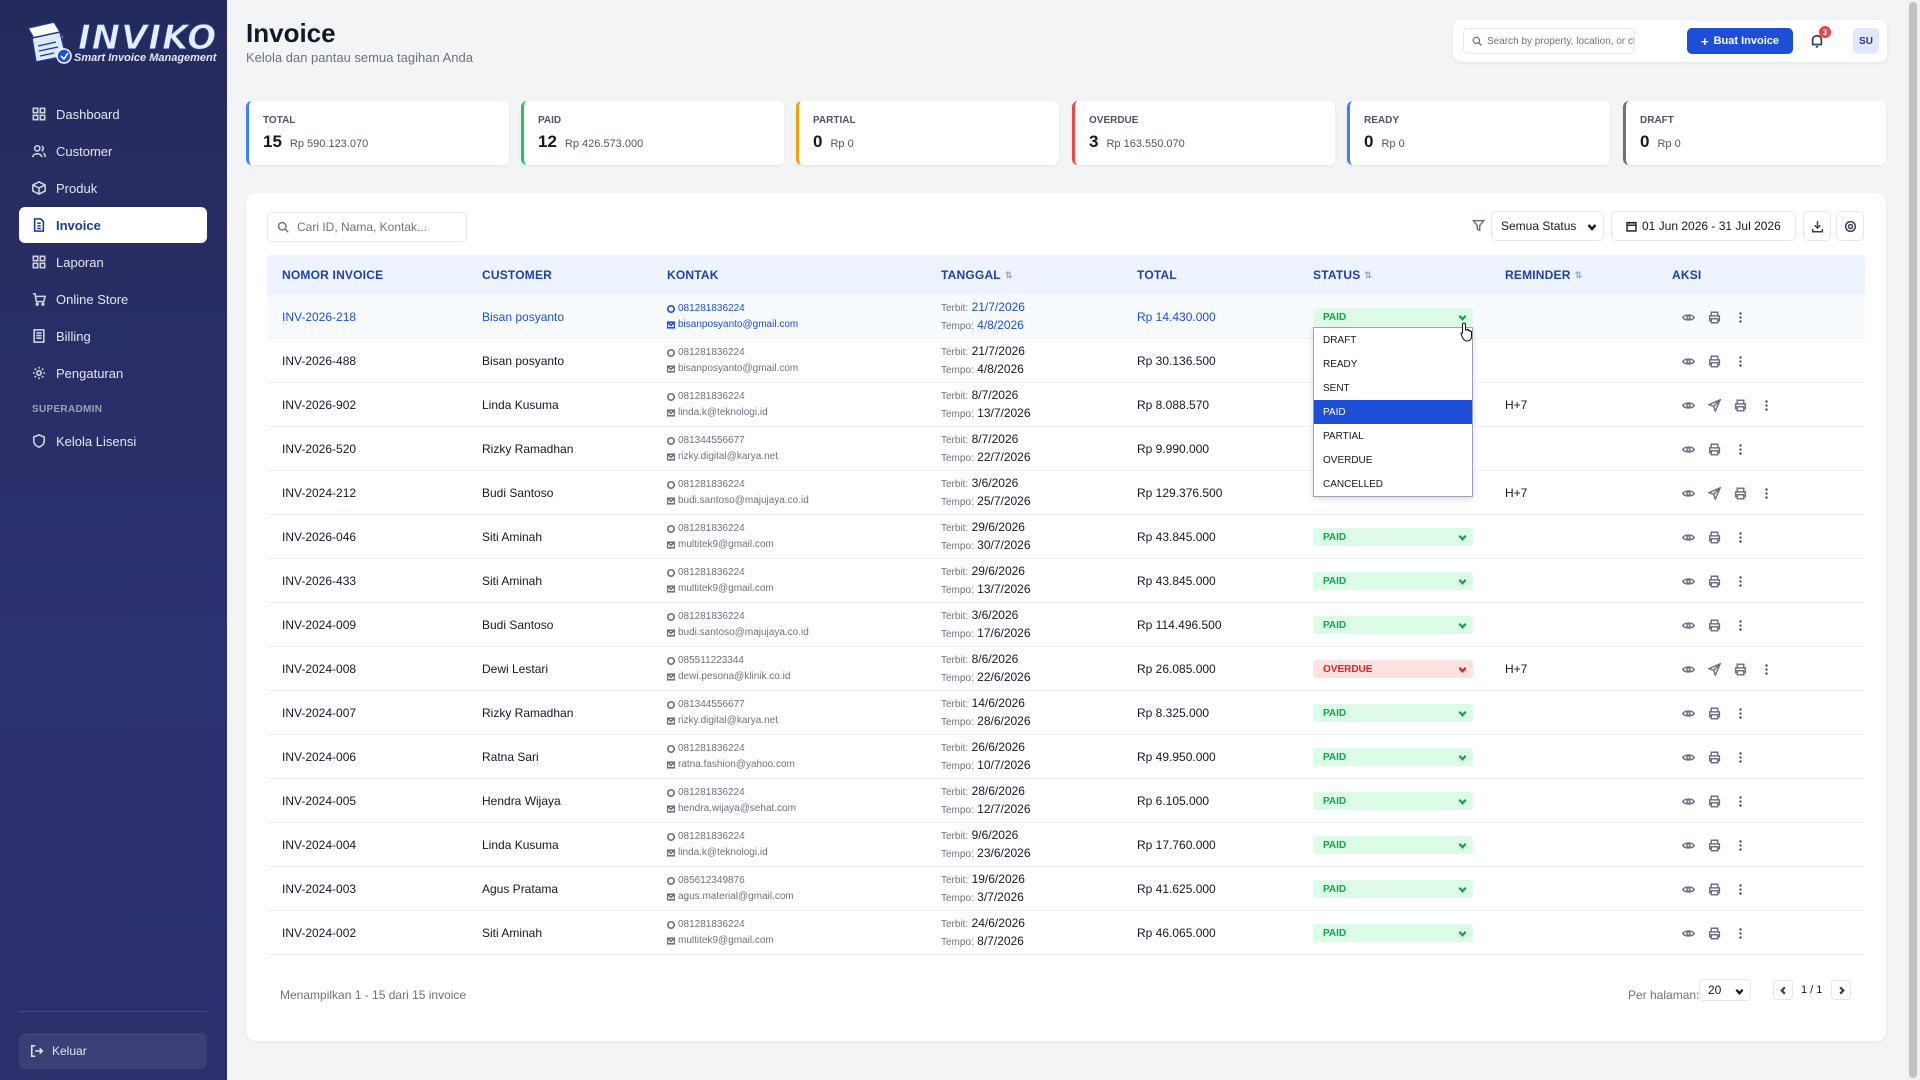  Describe the element at coordinates (319, 933) in the screenshot. I see `invoice-number: INV-2024-002` at that location.